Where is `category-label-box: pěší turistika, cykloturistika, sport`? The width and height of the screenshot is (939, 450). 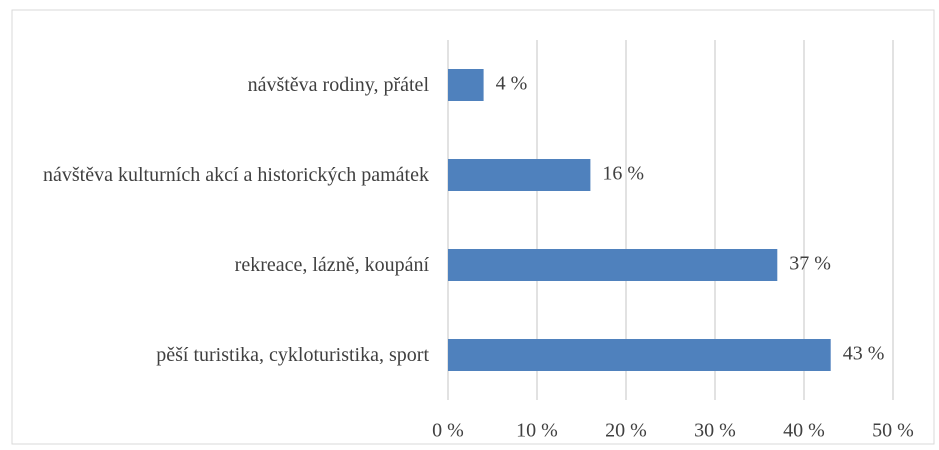
category-label-box: pěší turistika, cykloturistika, sport is located at coordinates (219, 355).